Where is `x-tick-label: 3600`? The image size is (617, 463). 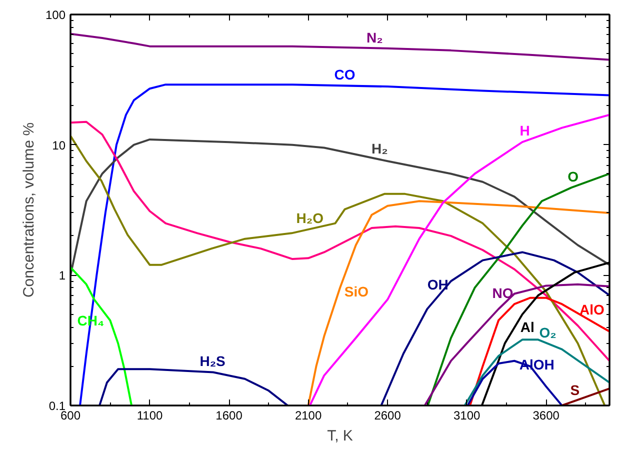 x-tick-label: 3600 is located at coordinates (546, 415).